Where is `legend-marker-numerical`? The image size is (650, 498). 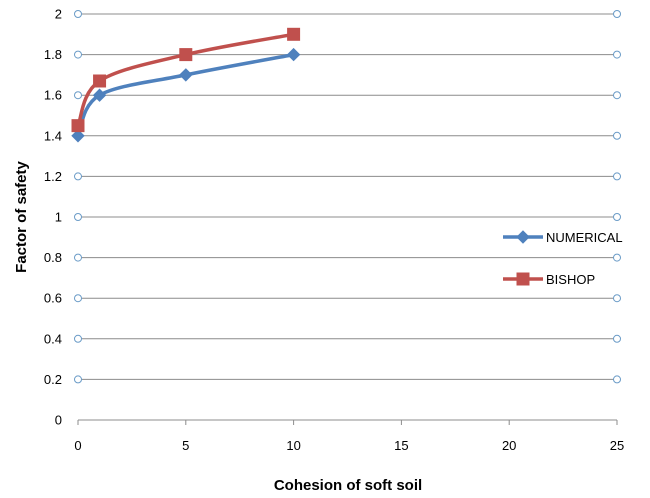 legend-marker-numerical is located at coordinates (523, 237).